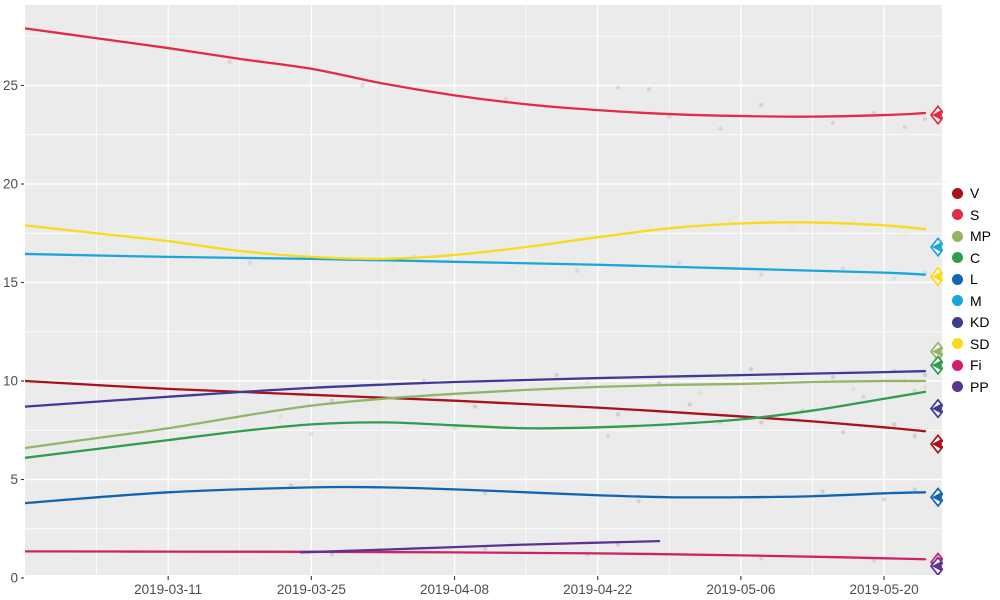  Describe the element at coordinates (740, 589) in the screenshot. I see `x-tick-label: 2019-05-06` at that location.